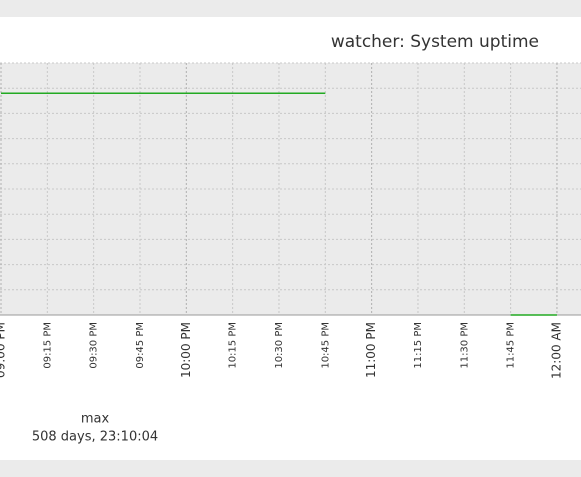 The image size is (581, 477). I want to click on x-tick-label: 09:45 PM, so click(140, 345).